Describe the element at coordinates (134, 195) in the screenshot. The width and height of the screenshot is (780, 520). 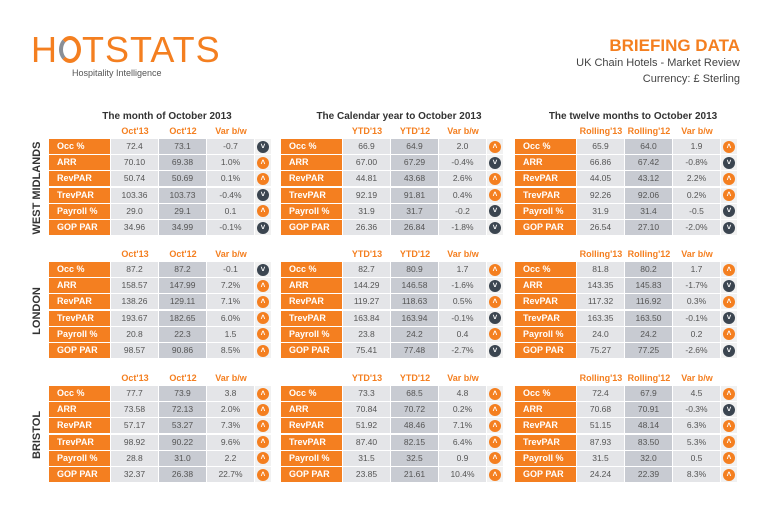
I see `current-value: 103.36` at that location.